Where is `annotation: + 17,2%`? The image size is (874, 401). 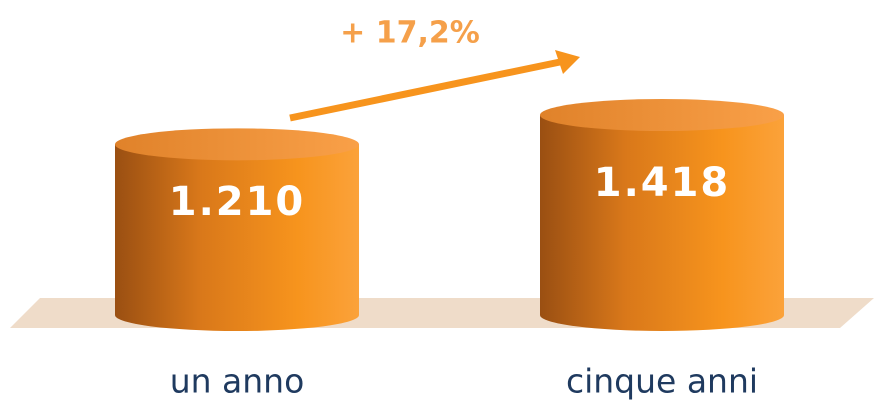
annotation: + 17,2% is located at coordinates (410, 33).